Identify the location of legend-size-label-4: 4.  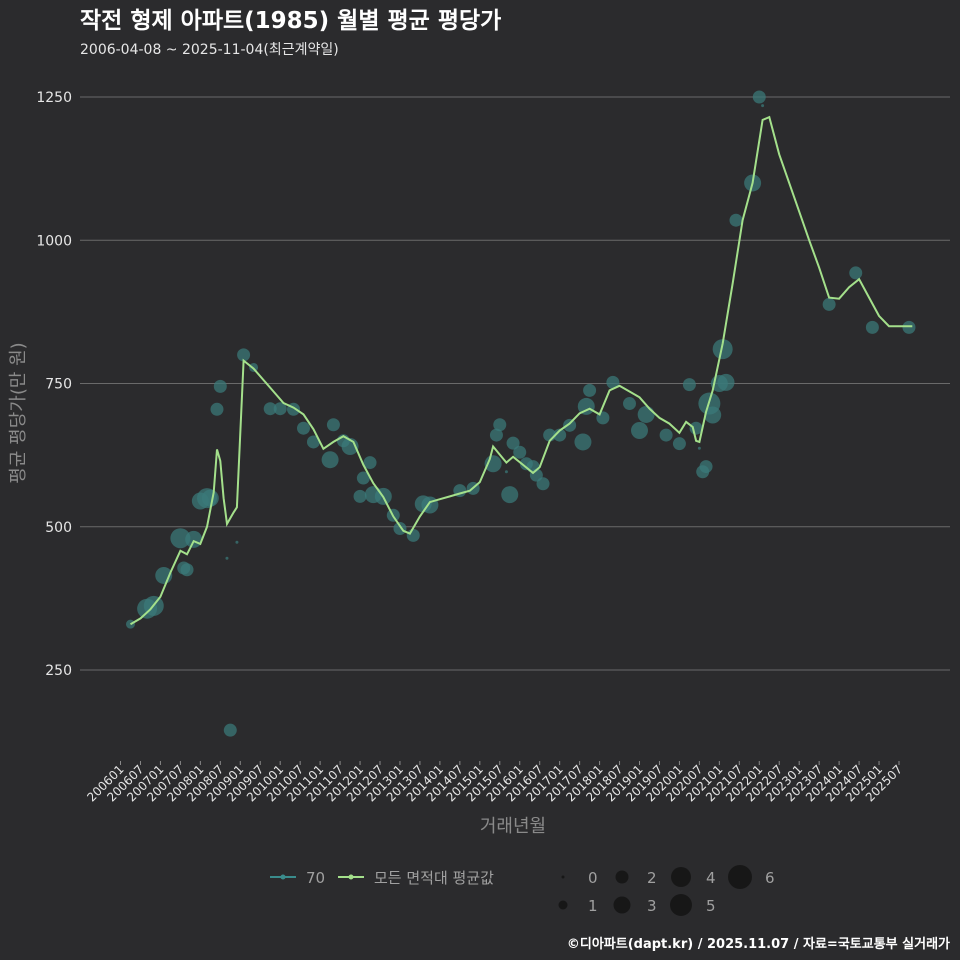
(711, 878).